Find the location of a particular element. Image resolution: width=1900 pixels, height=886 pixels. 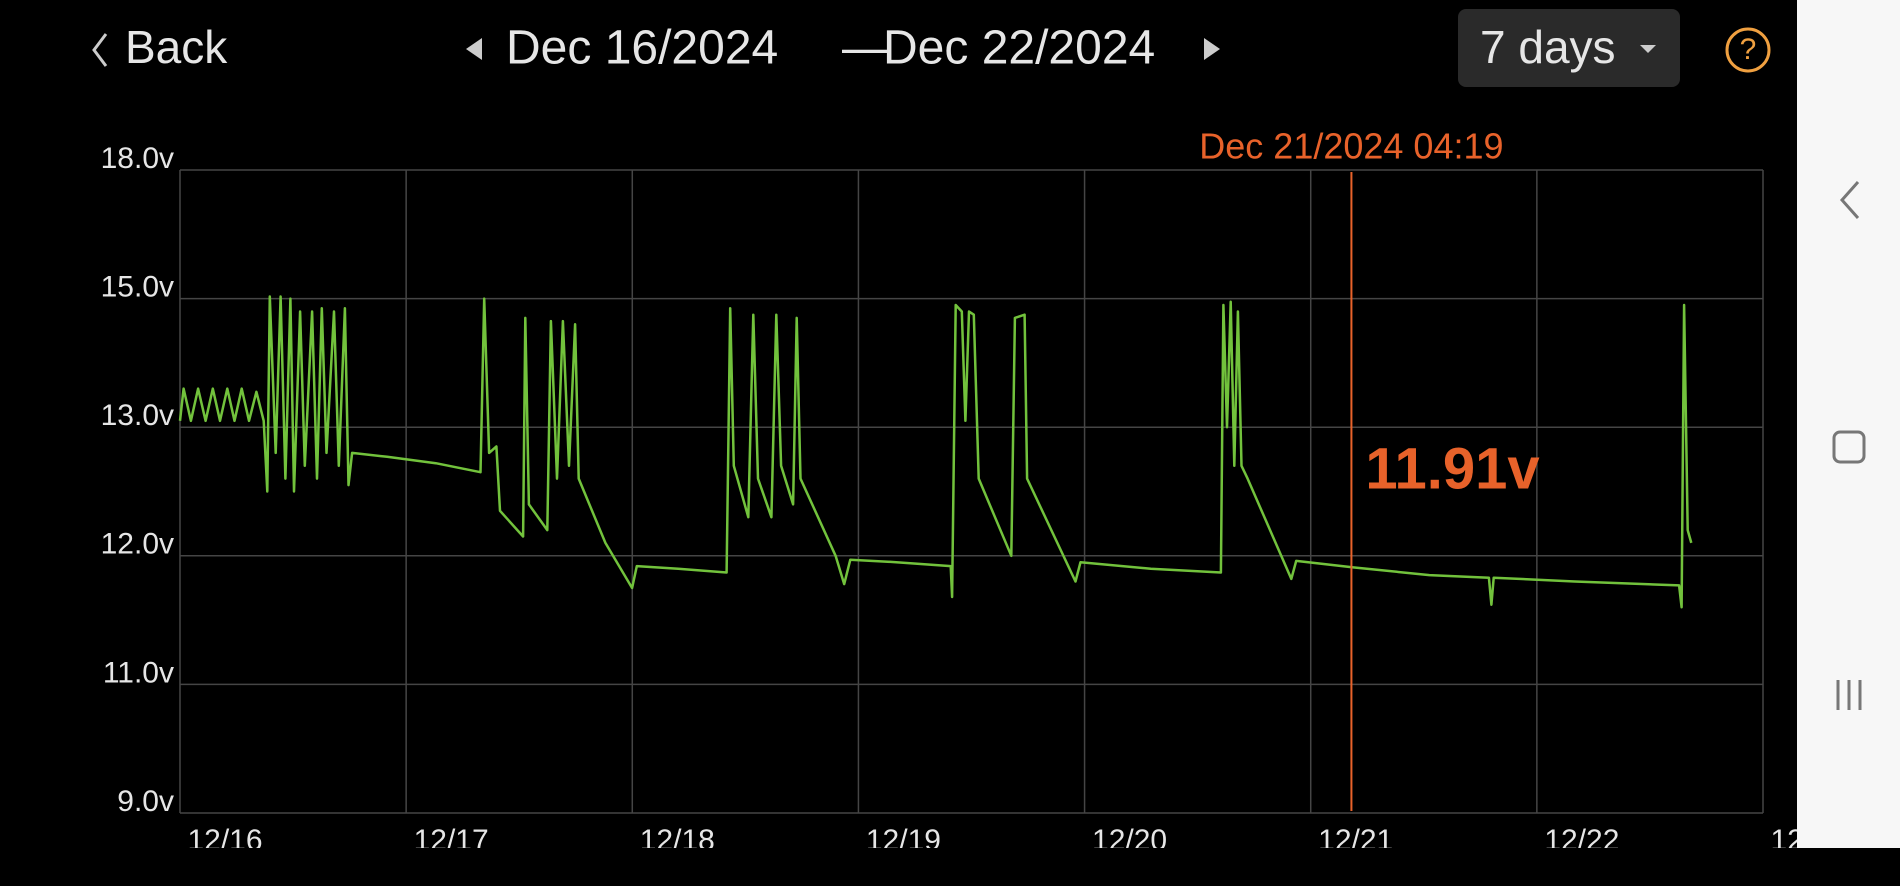

help-label: ? is located at coordinates (1748, 49).